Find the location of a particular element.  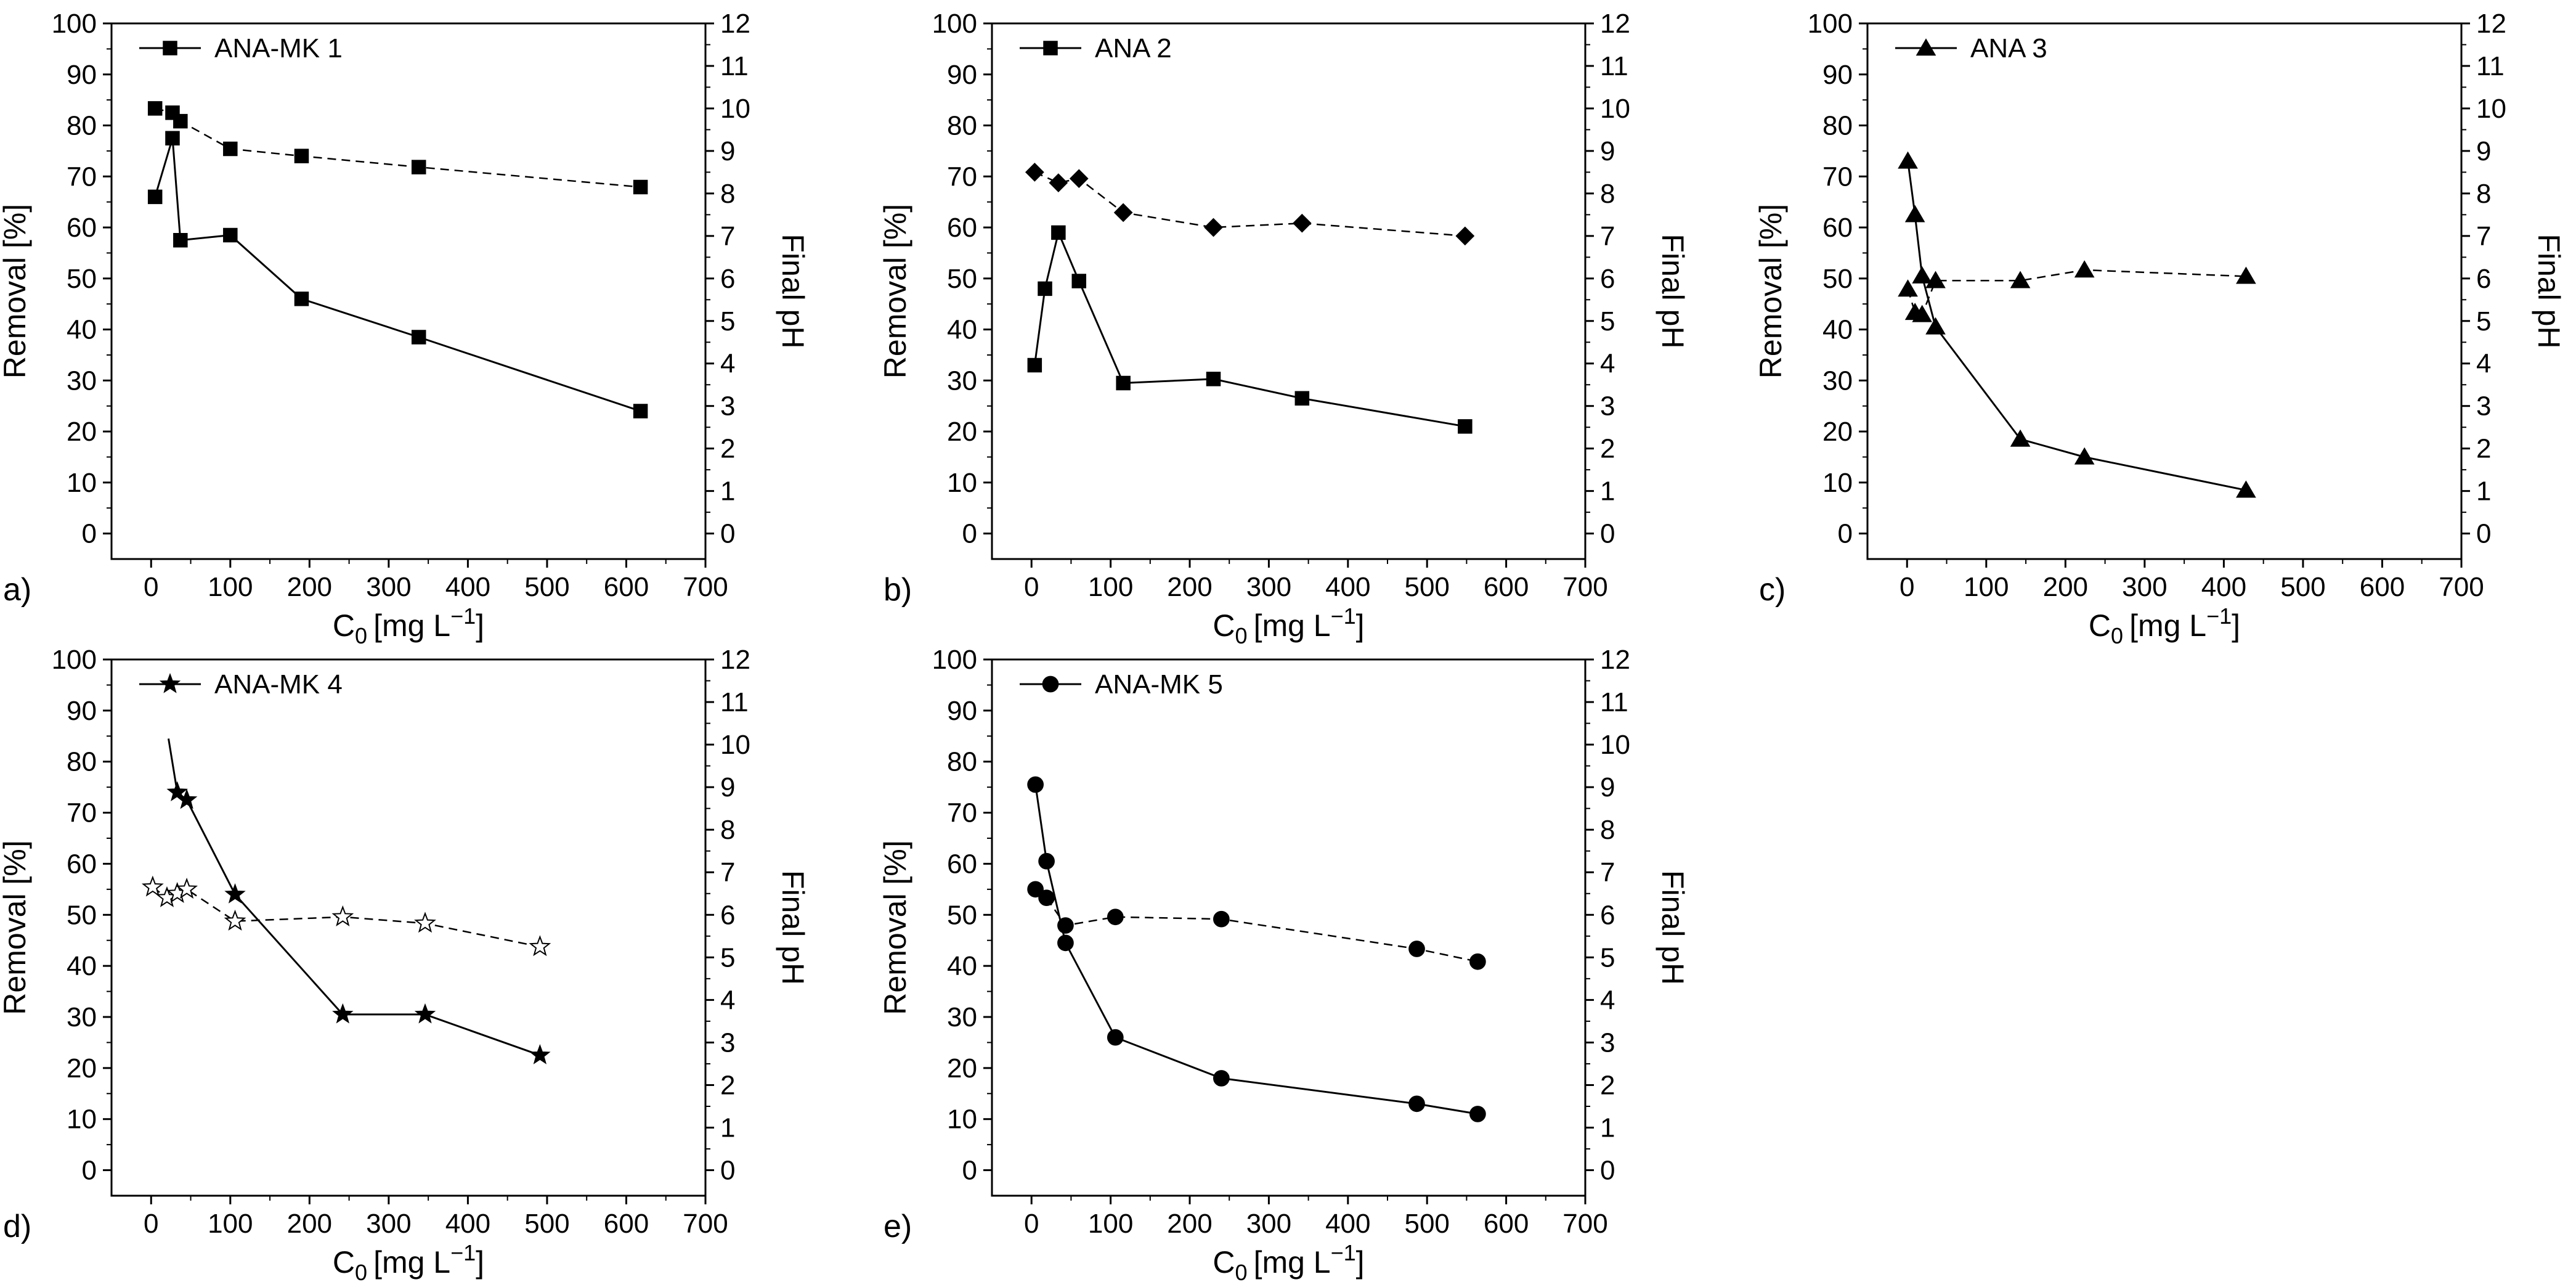

x-tick-label: 200 is located at coordinates (2065, 587).